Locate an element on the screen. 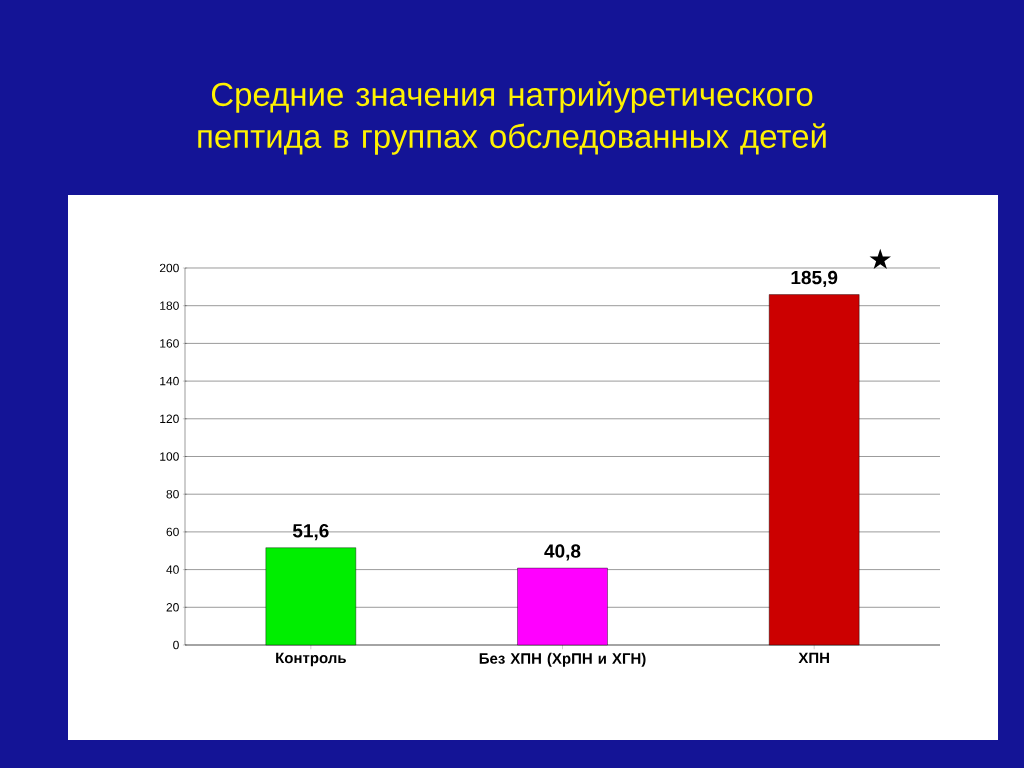 The image size is (1024, 768). x-tick-label: ХПН is located at coordinates (813, 658).